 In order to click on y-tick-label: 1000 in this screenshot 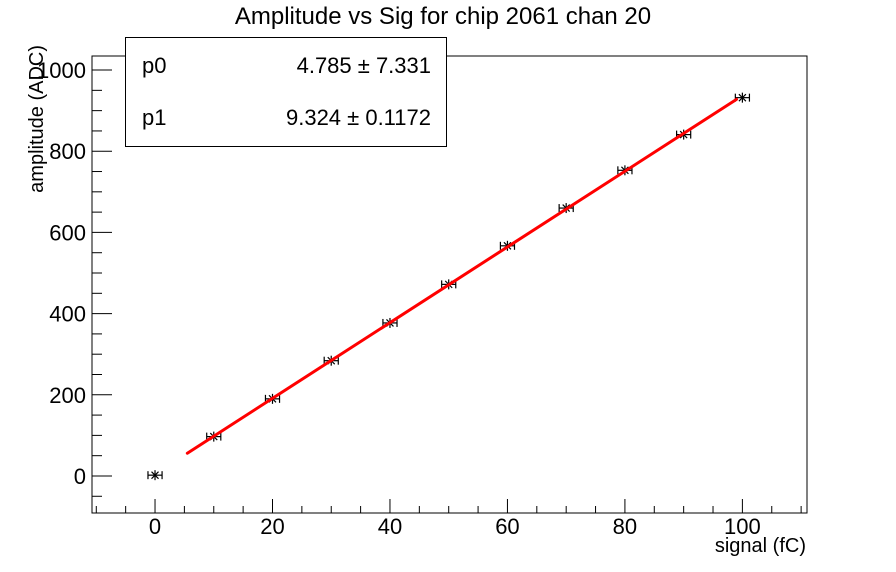, I will do `click(61, 70)`.